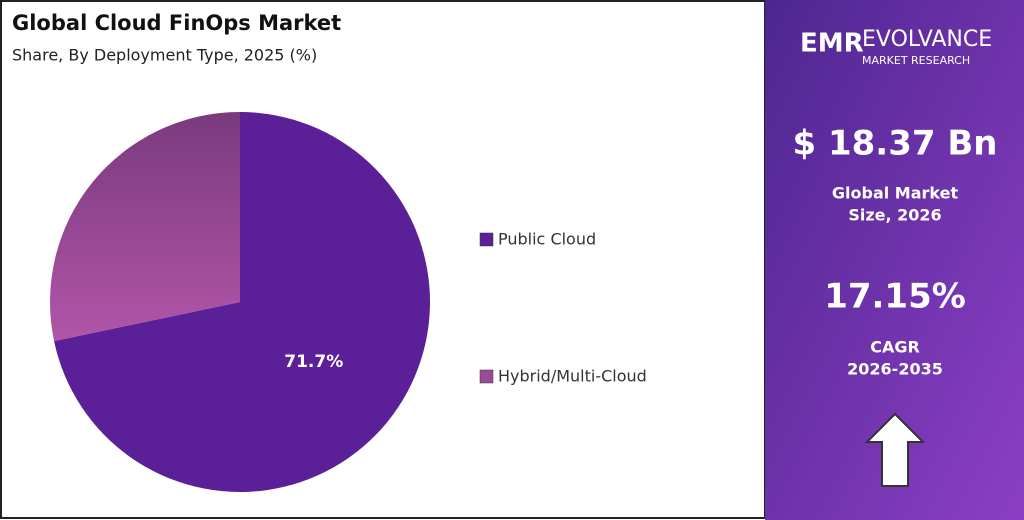 The height and width of the screenshot is (520, 1024). I want to click on logo-tagline: MARKET RESEARCH, so click(916, 60).